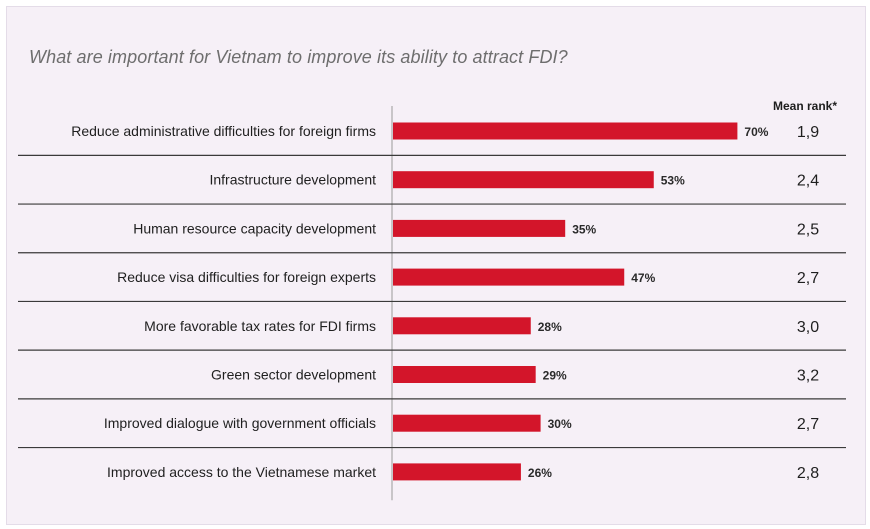 This screenshot has width=870, height=529. Describe the element at coordinates (643, 278) in the screenshot. I see `value-label: 47%` at that location.